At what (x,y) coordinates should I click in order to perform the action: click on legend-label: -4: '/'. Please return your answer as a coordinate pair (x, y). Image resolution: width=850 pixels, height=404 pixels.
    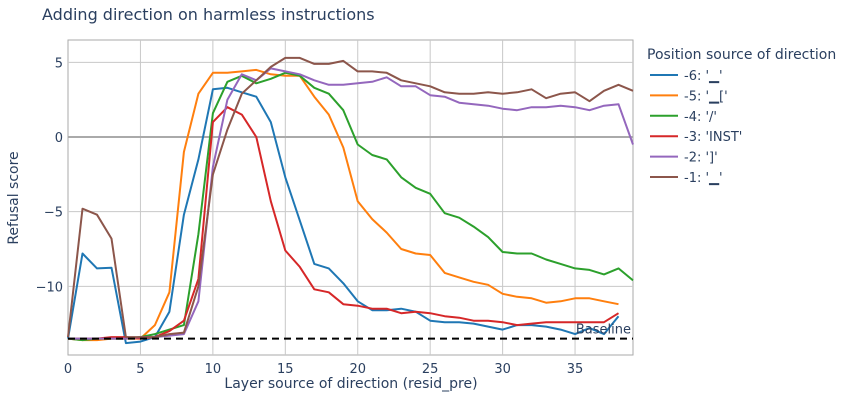
    Looking at the image, I should click on (700, 117).